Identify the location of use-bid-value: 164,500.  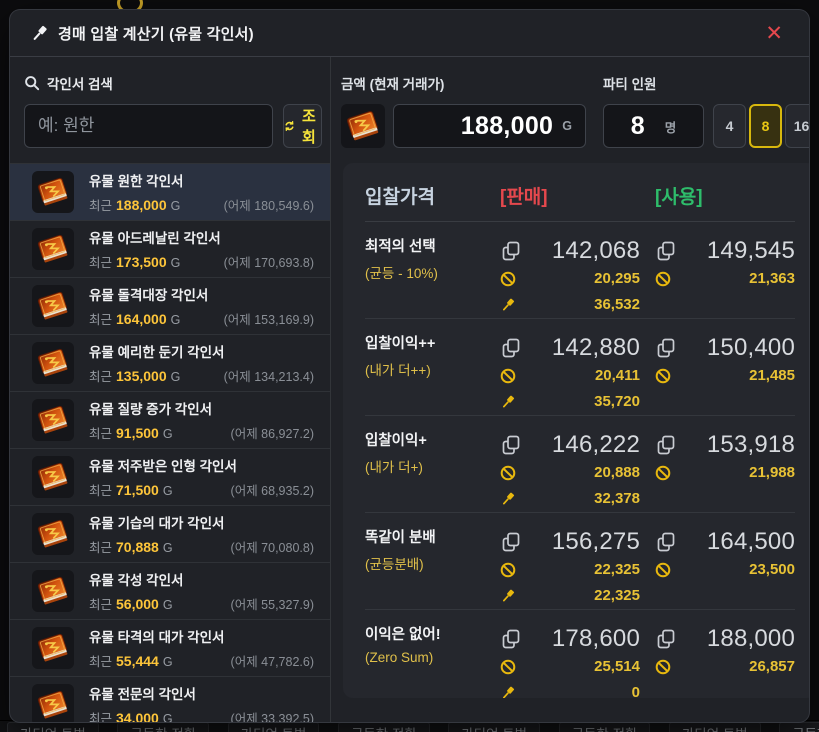
(750, 541).